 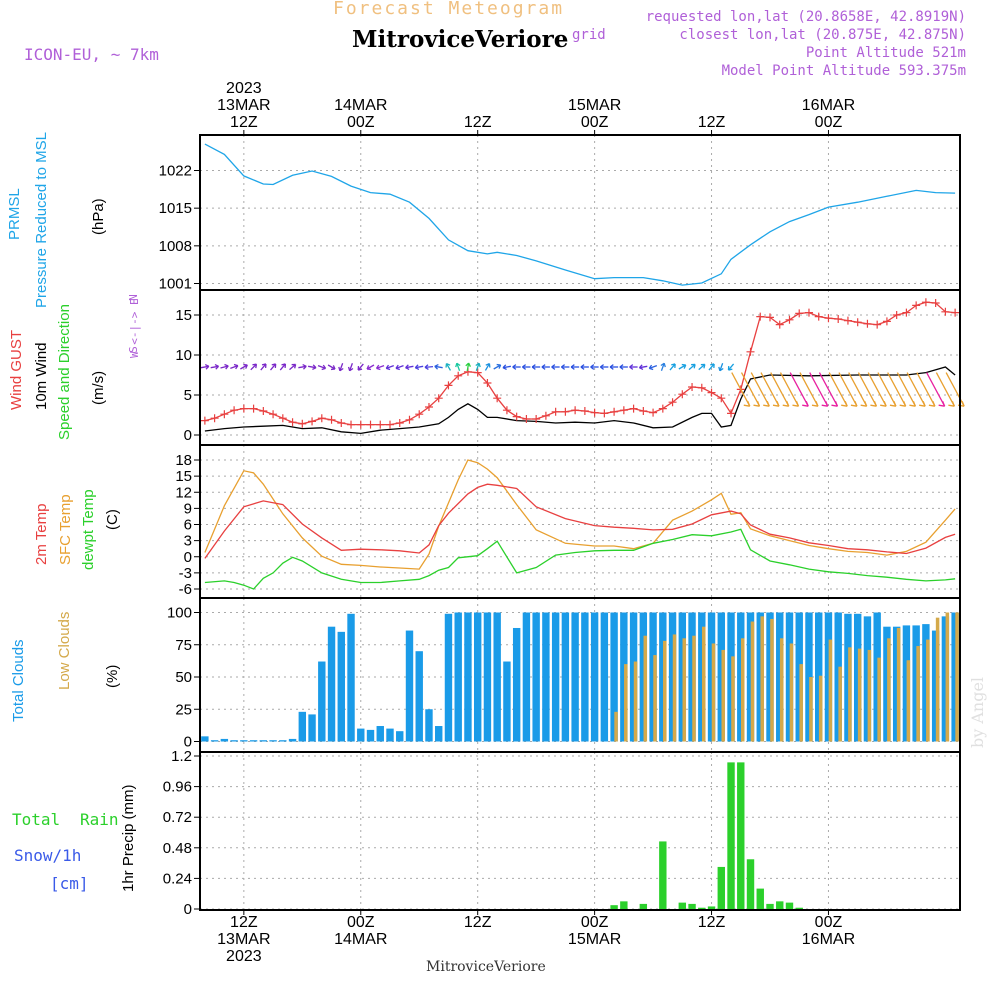 I want to click on precip-panel-frame, so click(x=580, y=831).